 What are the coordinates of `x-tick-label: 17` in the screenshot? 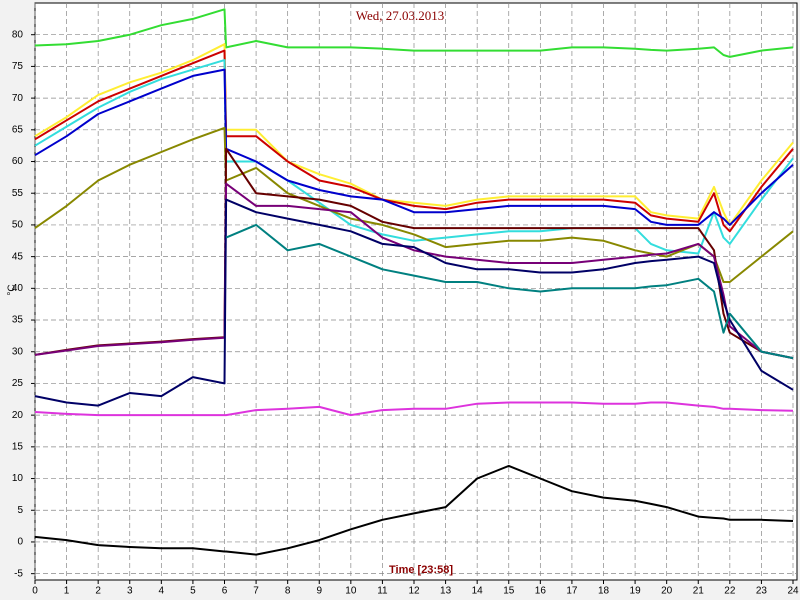 It's located at (572, 591).